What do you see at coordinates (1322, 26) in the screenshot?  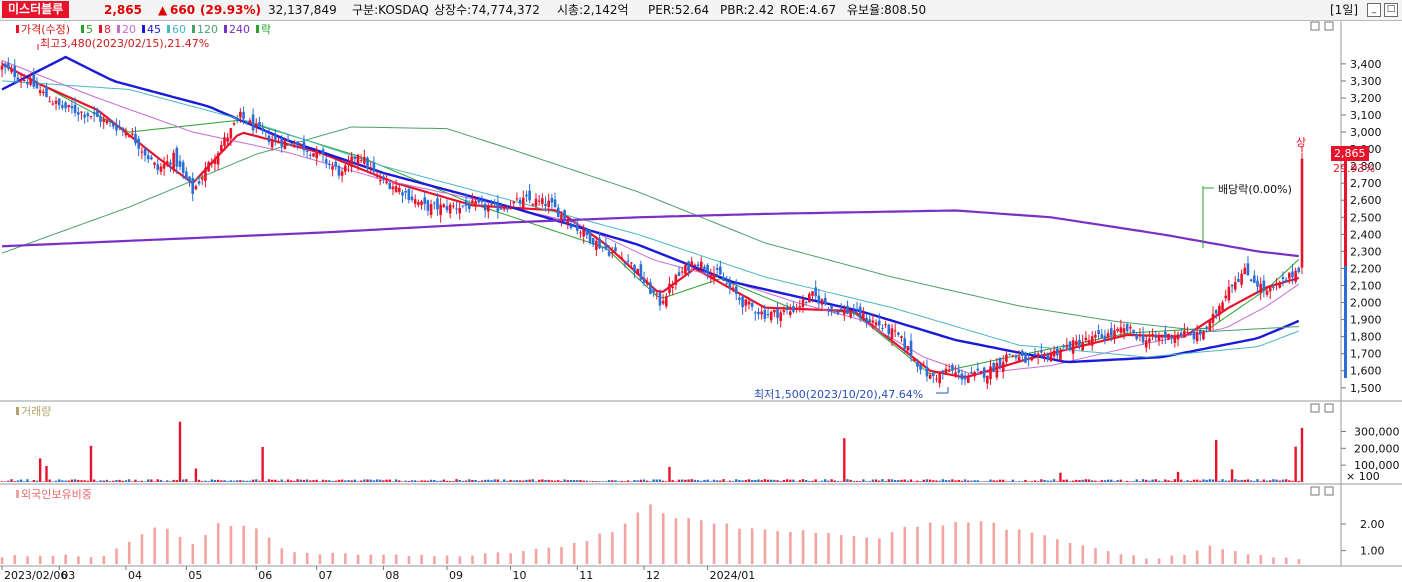 I see `price-panel-buttons` at bounding box center [1322, 26].